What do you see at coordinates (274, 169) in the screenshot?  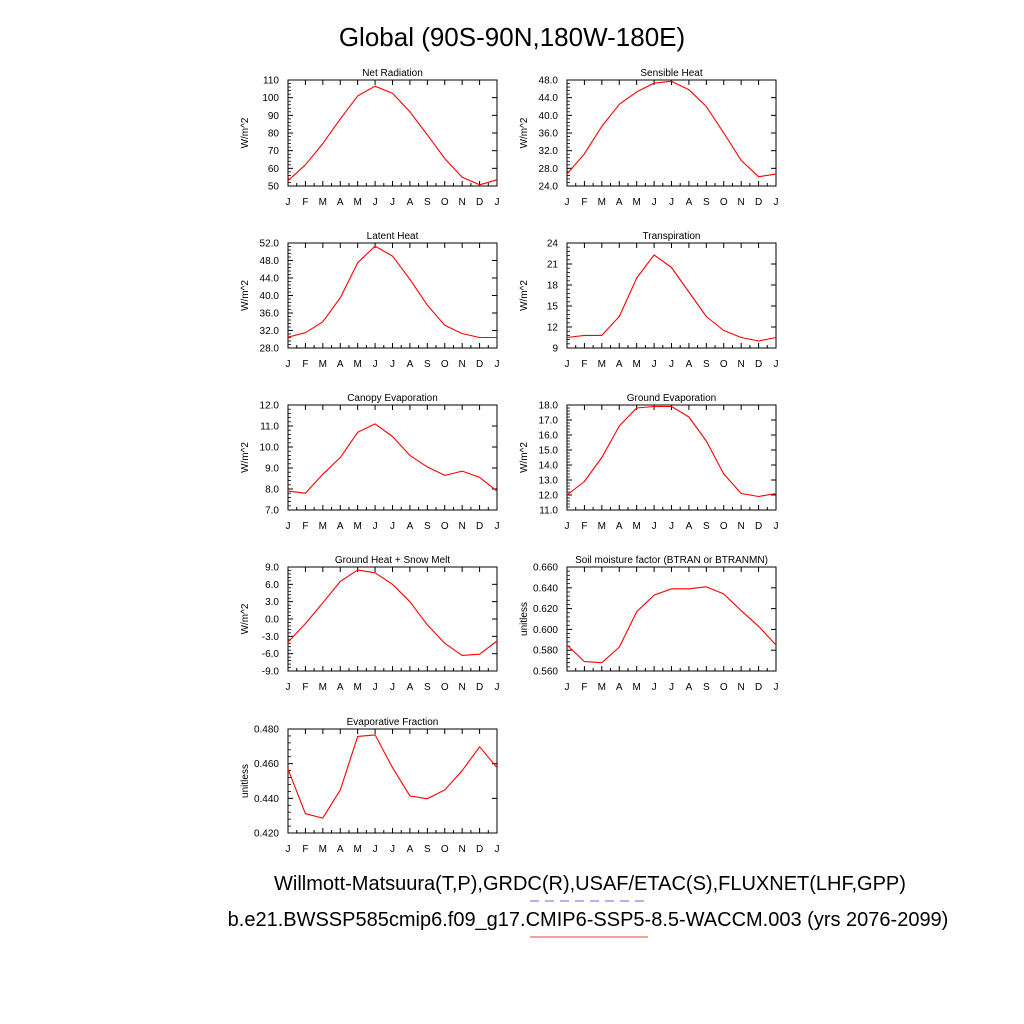 I see `y-tick-label: 60` at bounding box center [274, 169].